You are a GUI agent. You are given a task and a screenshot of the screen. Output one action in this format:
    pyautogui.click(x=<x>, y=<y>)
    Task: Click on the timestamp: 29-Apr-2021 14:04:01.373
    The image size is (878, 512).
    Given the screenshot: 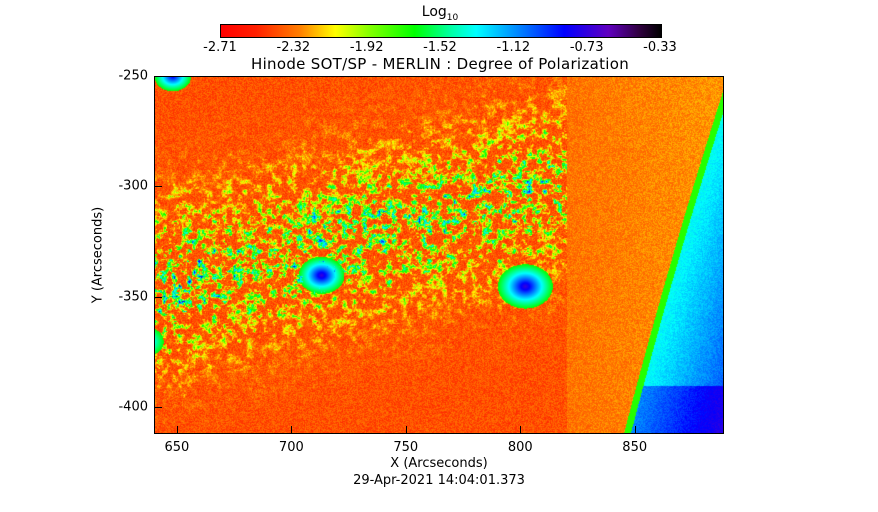 What is the action you would take?
    pyautogui.click(x=439, y=480)
    